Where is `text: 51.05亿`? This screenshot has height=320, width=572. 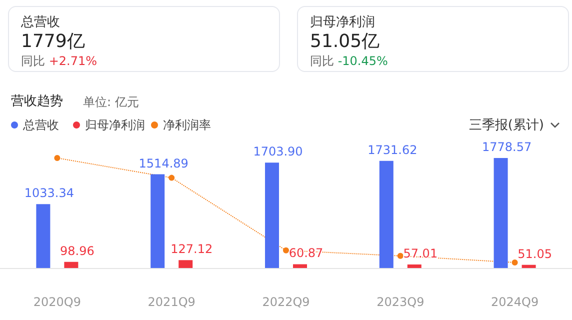 text: 51.05亿 is located at coordinates (345, 42).